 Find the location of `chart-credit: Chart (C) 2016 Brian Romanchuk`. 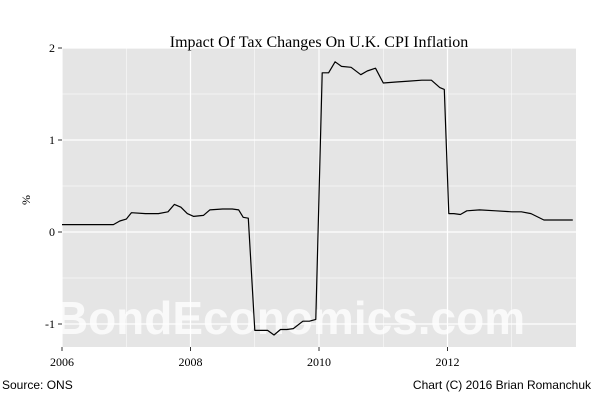

chart-credit: Chart (C) 2016 Brian Romanchuk is located at coordinates (502, 385).